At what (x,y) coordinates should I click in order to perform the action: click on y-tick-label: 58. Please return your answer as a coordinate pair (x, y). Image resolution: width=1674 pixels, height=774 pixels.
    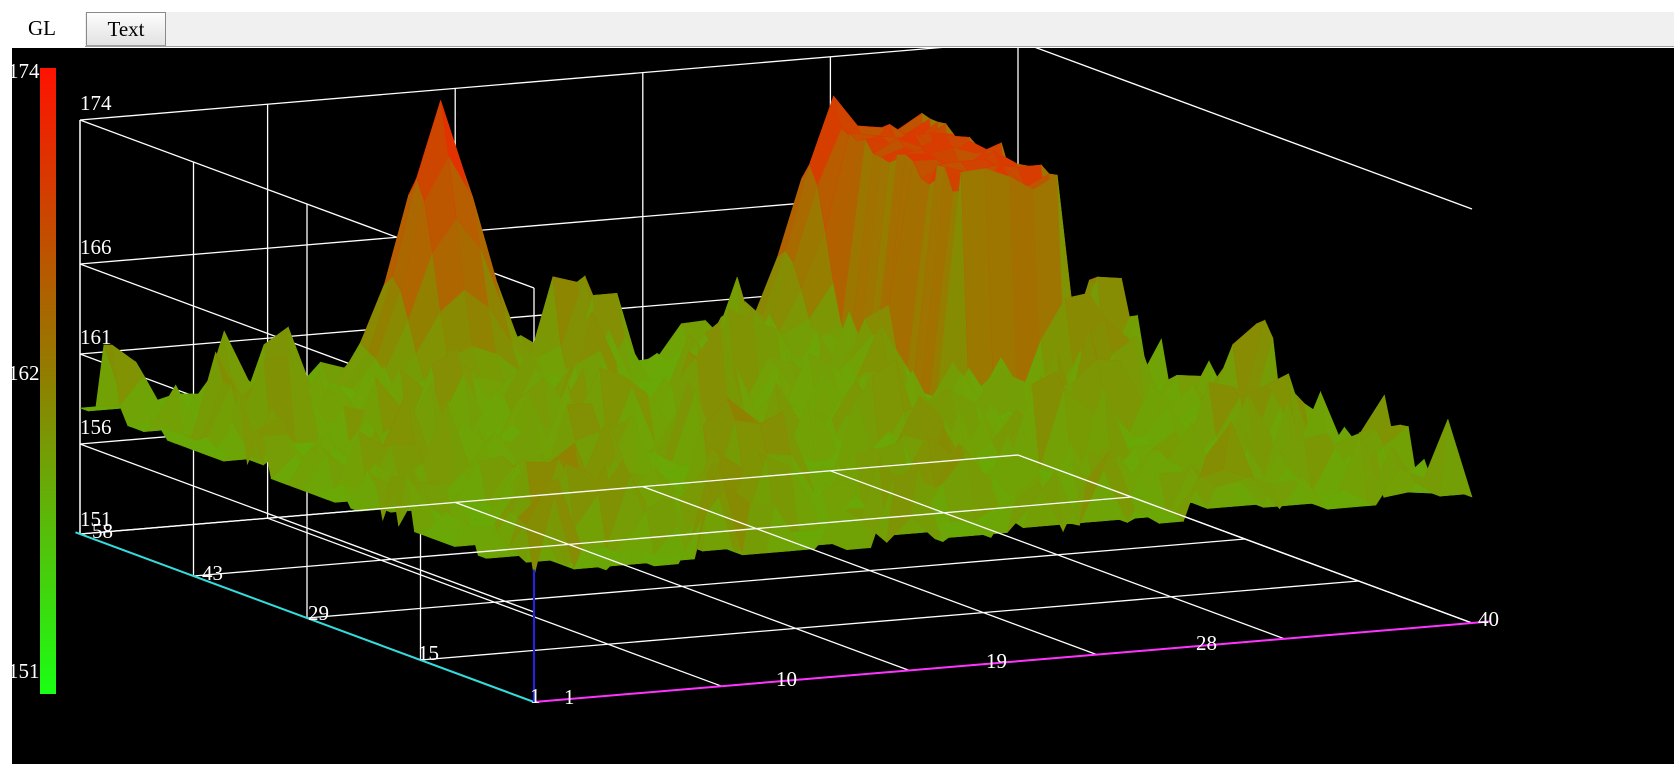
    Looking at the image, I should click on (102, 531).